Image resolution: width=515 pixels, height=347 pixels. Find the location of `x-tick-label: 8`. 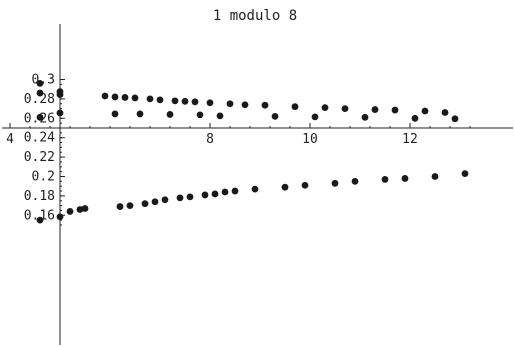

x-tick-label: 8 is located at coordinates (210, 139).